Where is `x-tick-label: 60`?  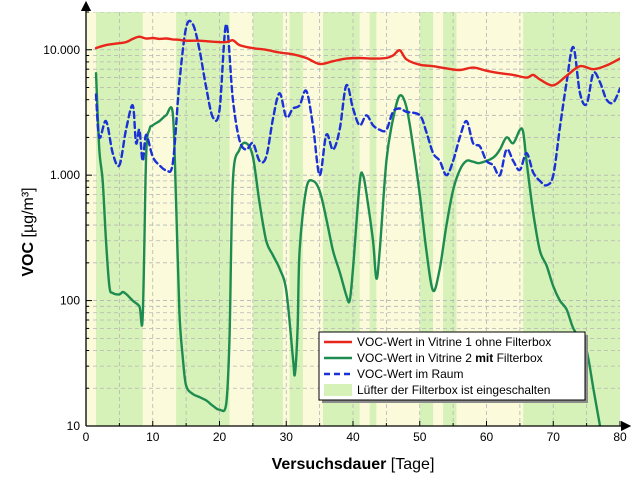
x-tick-label: 60 is located at coordinates (487, 437).